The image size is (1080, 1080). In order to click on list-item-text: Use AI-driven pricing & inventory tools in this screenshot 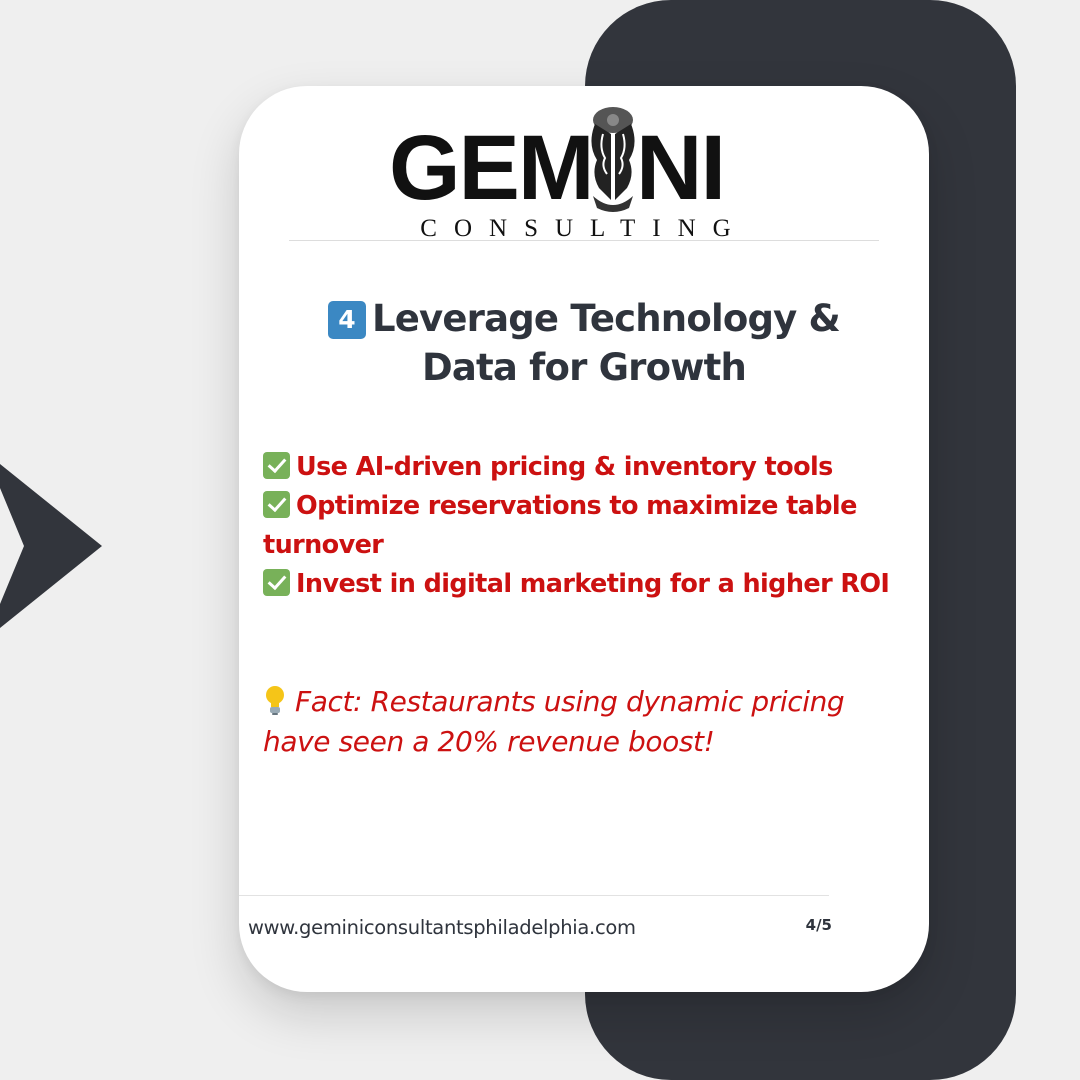, I will do `click(564, 467)`.